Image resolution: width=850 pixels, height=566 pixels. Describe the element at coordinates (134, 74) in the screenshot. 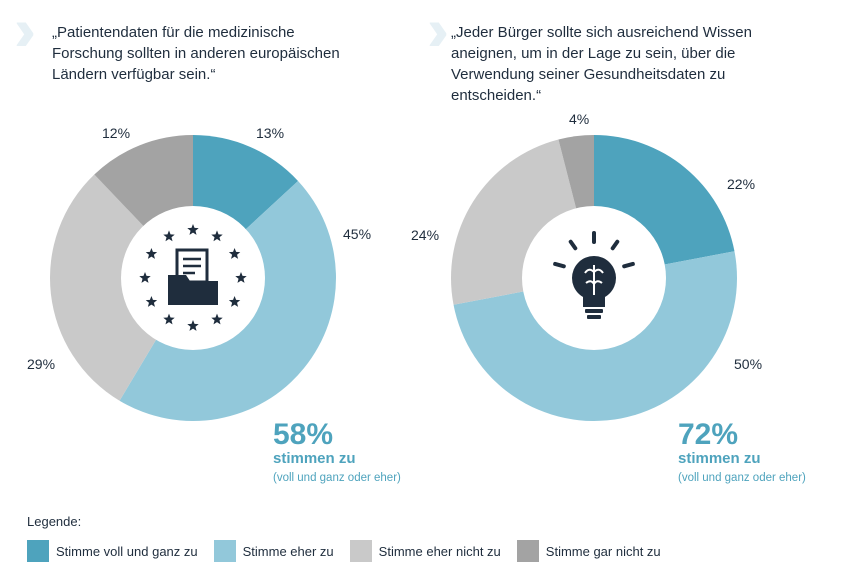

I see `quote-left-line: Ländern verfügbar sein.“` at that location.